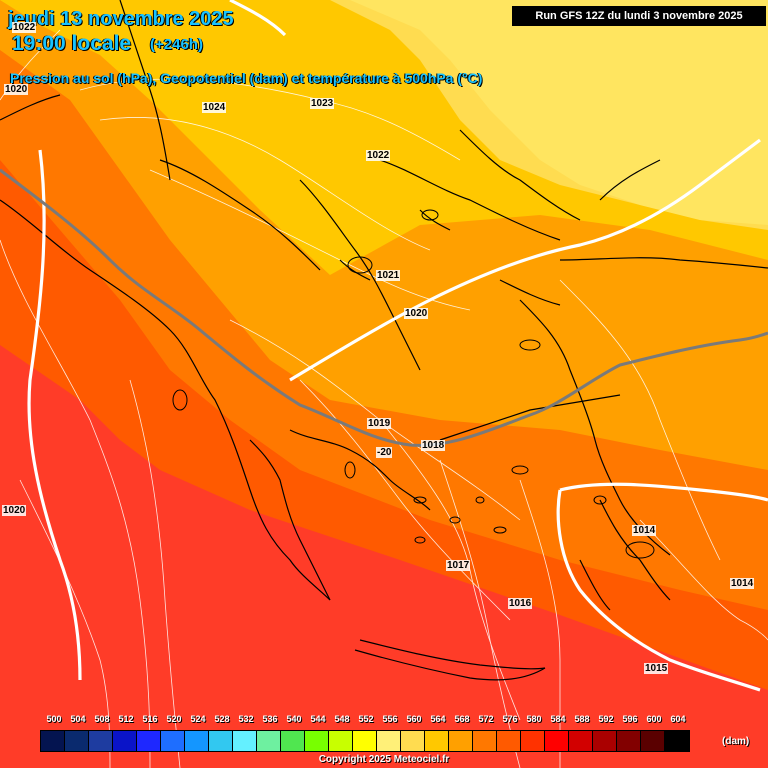  Describe the element at coordinates (630, 719) in the screenshot. I see `legend-level-label: 596` at that location.